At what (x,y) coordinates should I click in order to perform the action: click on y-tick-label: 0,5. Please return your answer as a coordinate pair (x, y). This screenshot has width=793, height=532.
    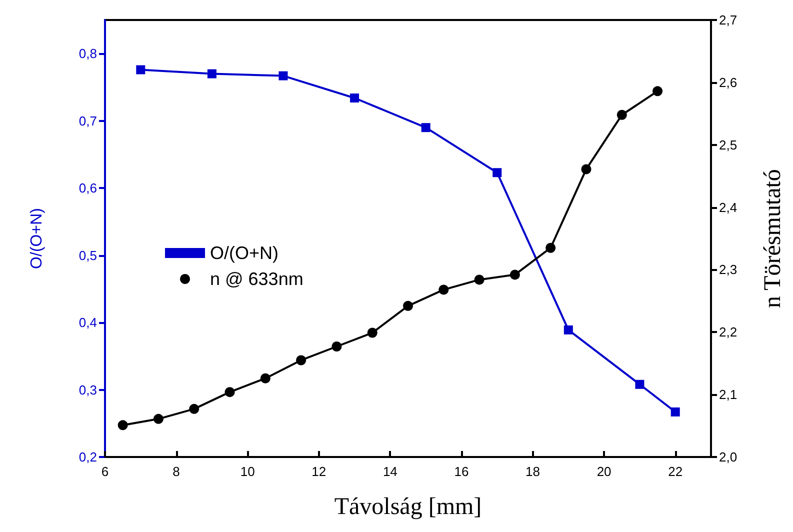
    Looking at the image, I should click on (87, 255).